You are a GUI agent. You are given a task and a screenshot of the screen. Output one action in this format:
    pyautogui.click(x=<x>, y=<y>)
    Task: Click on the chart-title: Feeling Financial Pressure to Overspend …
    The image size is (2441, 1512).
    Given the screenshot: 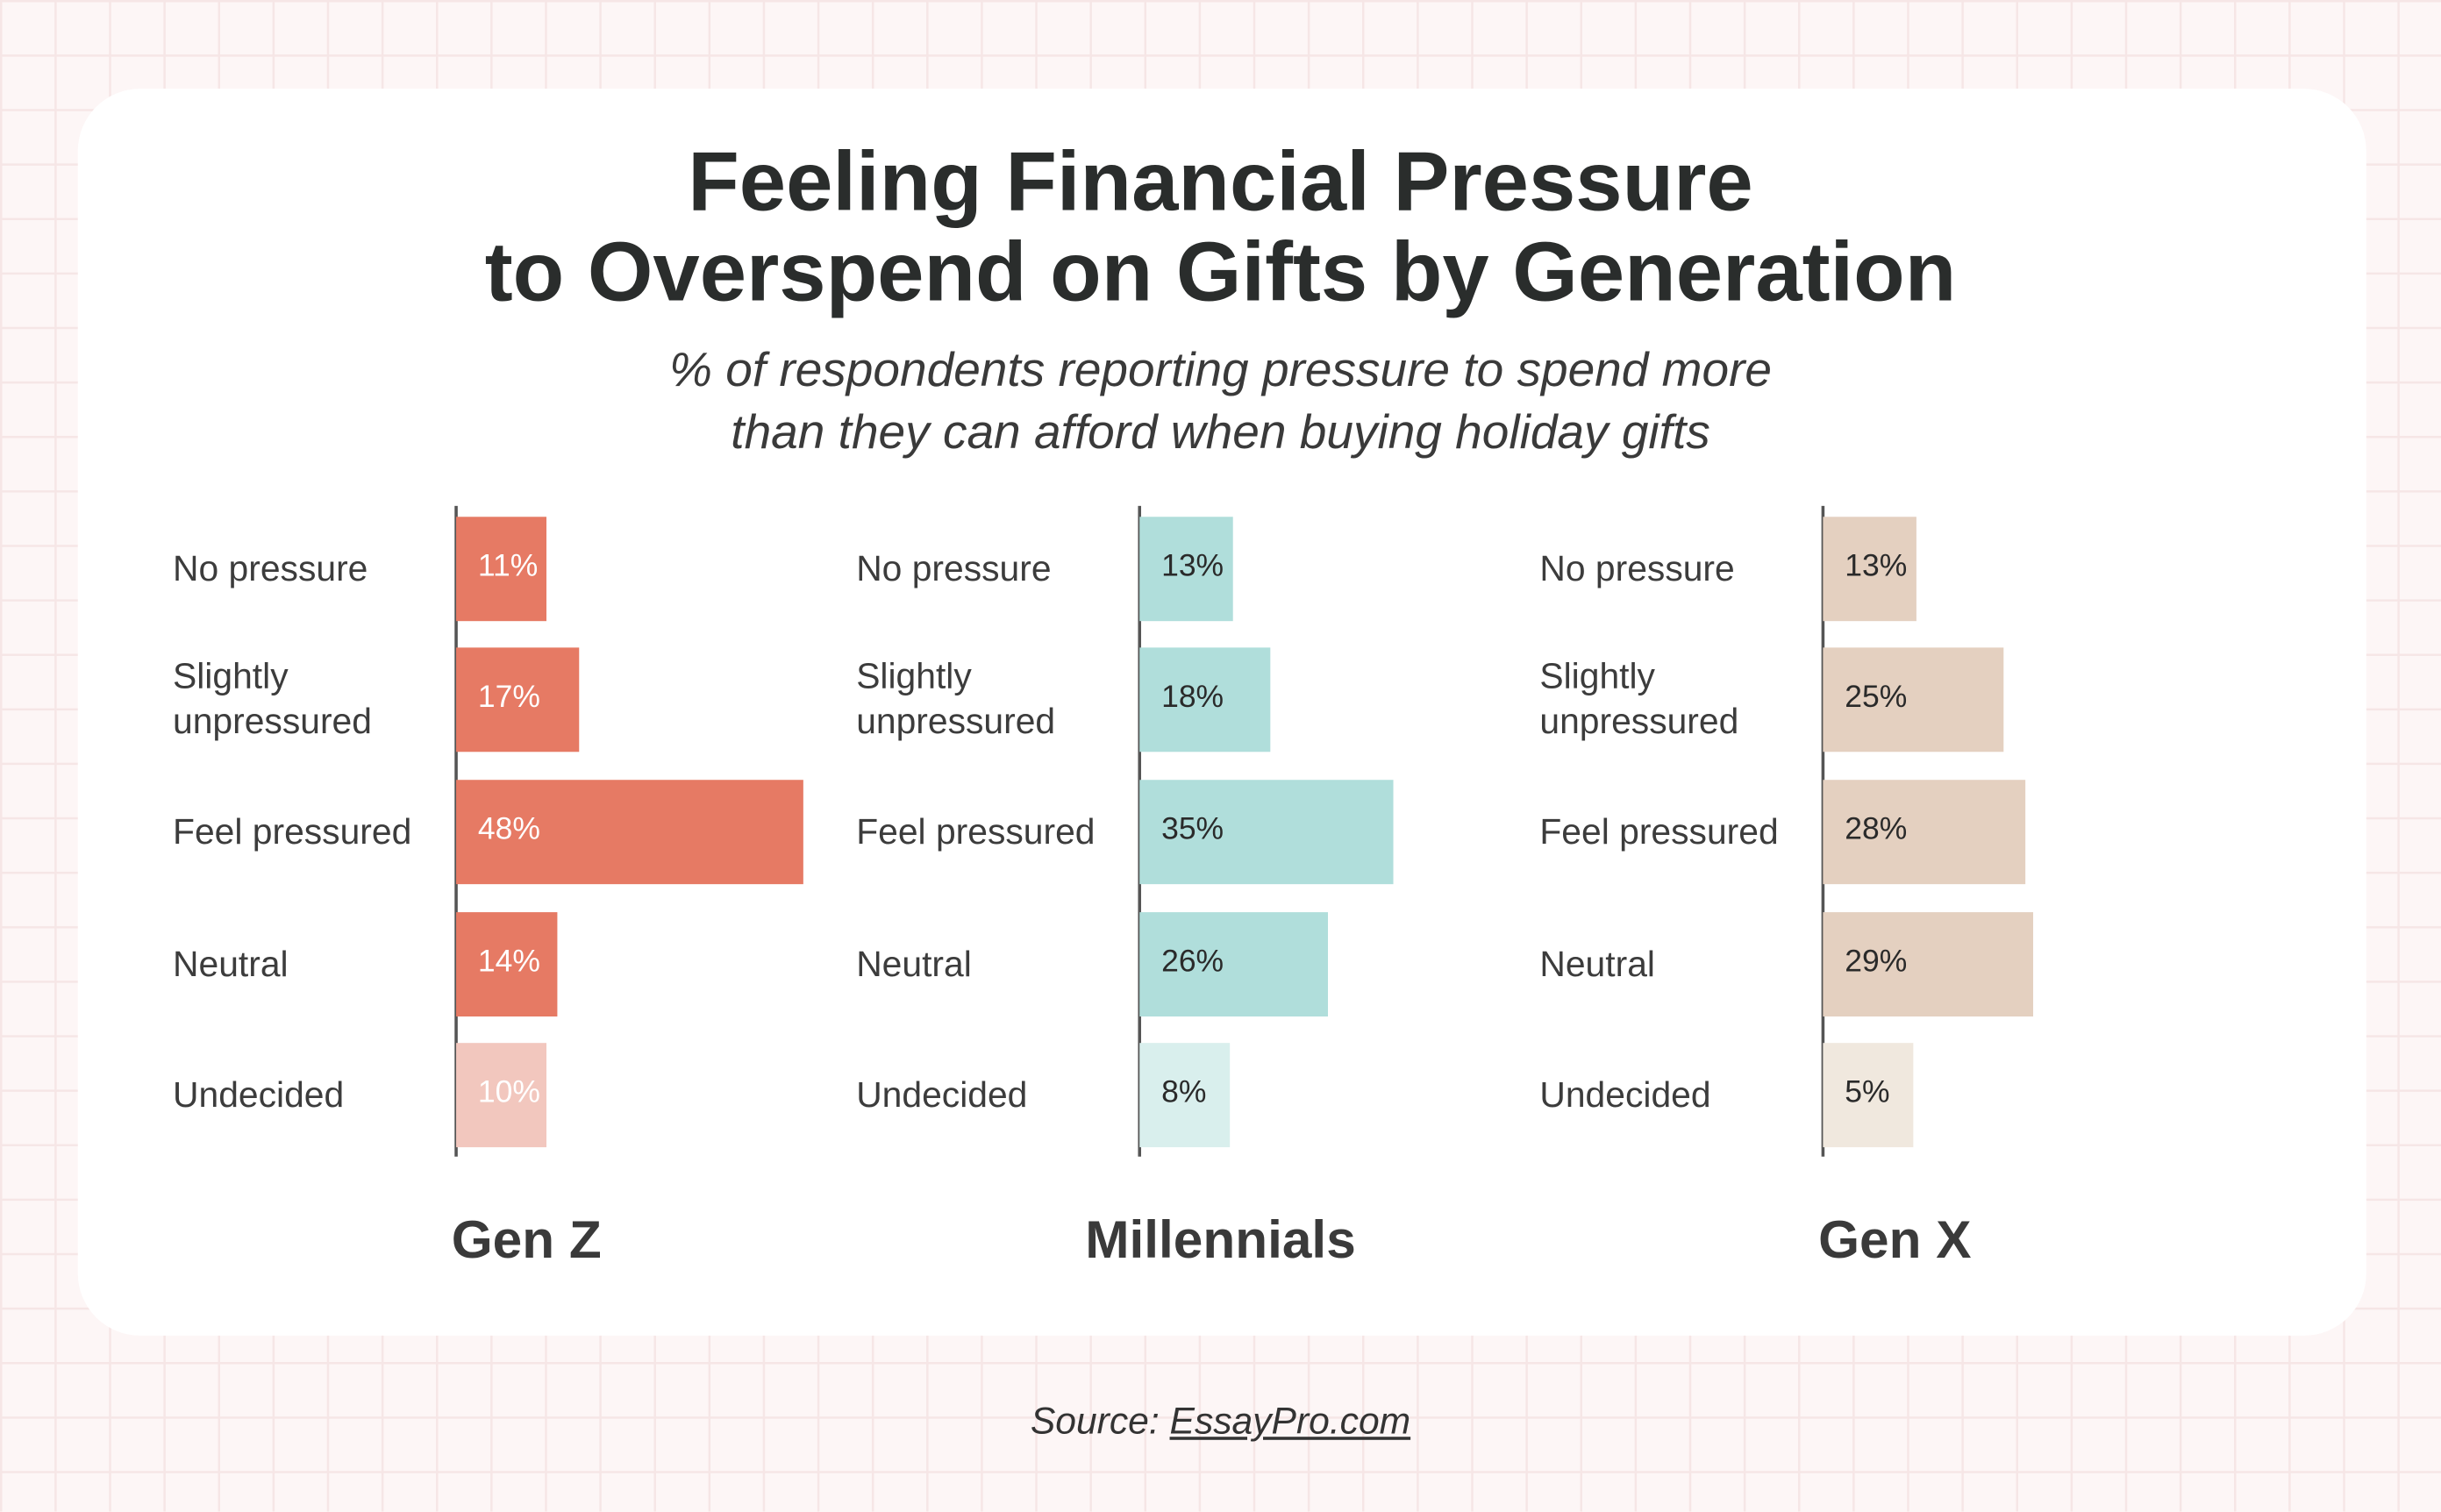 What is the action you would take?
    pyautogui.click(x=1220, y=227)
    